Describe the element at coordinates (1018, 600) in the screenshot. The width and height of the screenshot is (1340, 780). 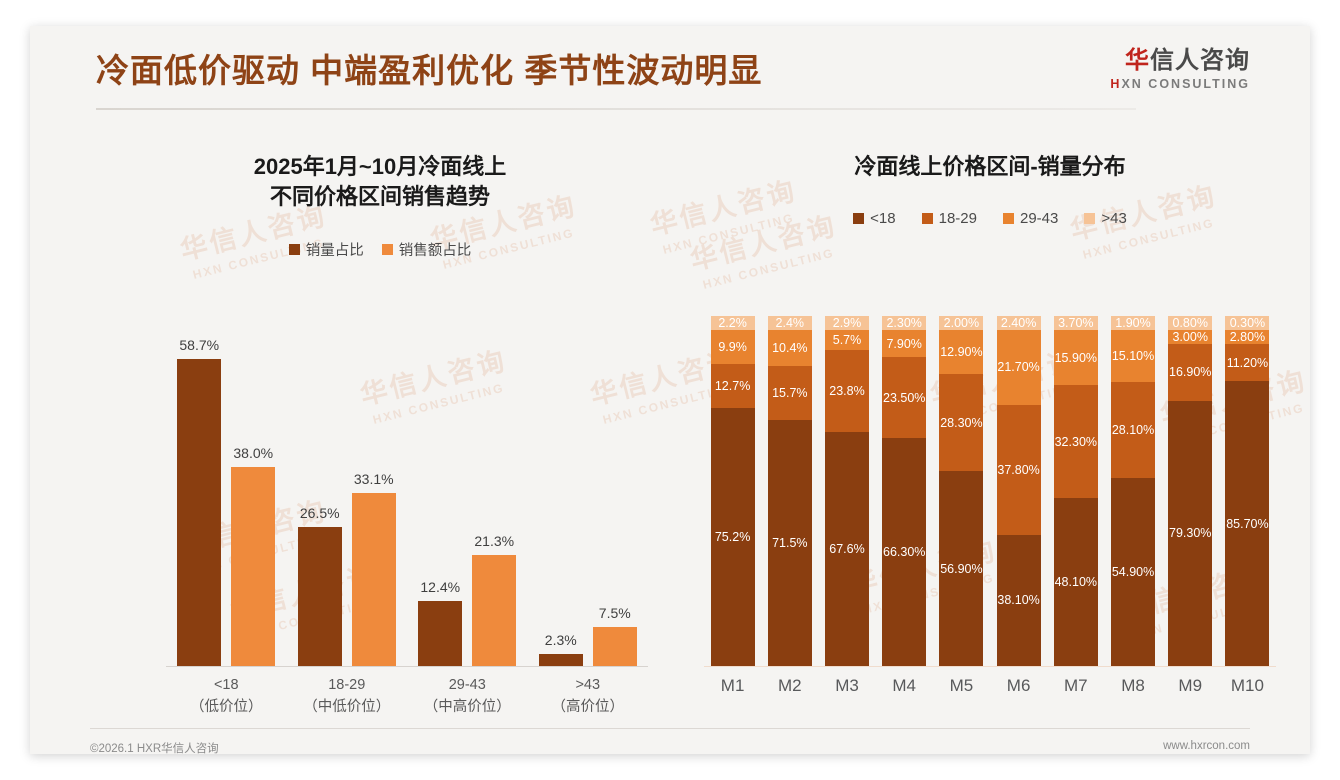
I see `stack-segment-<18: 38.10%` at that location.